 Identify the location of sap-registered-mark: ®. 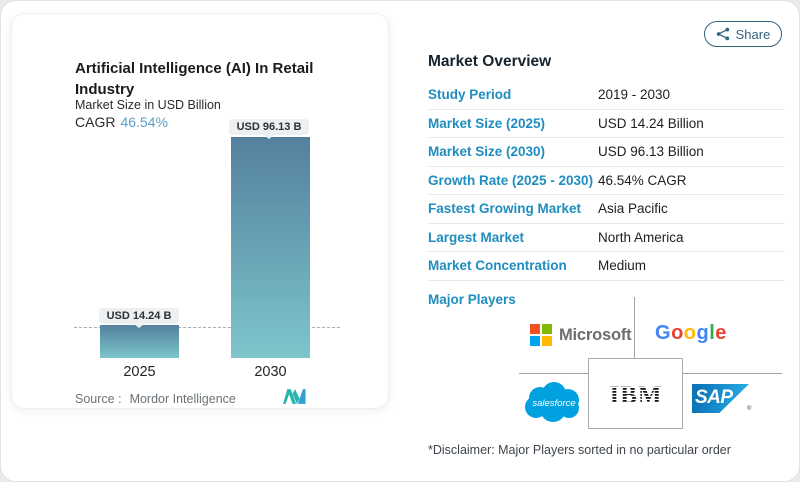
(749, 409).